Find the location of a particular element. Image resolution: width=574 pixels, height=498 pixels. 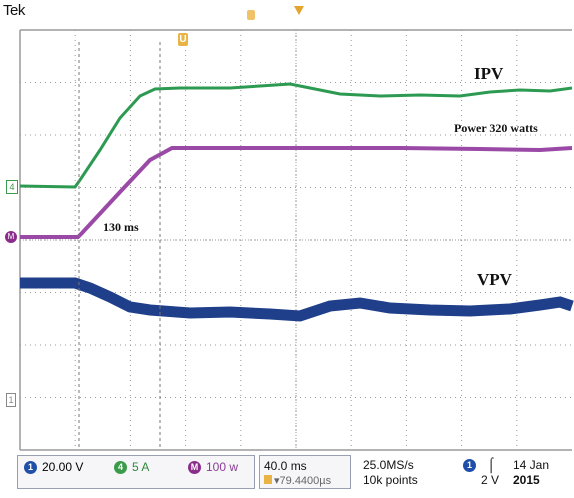

date-day: 14 Jan is located at coordinates (531, 465).